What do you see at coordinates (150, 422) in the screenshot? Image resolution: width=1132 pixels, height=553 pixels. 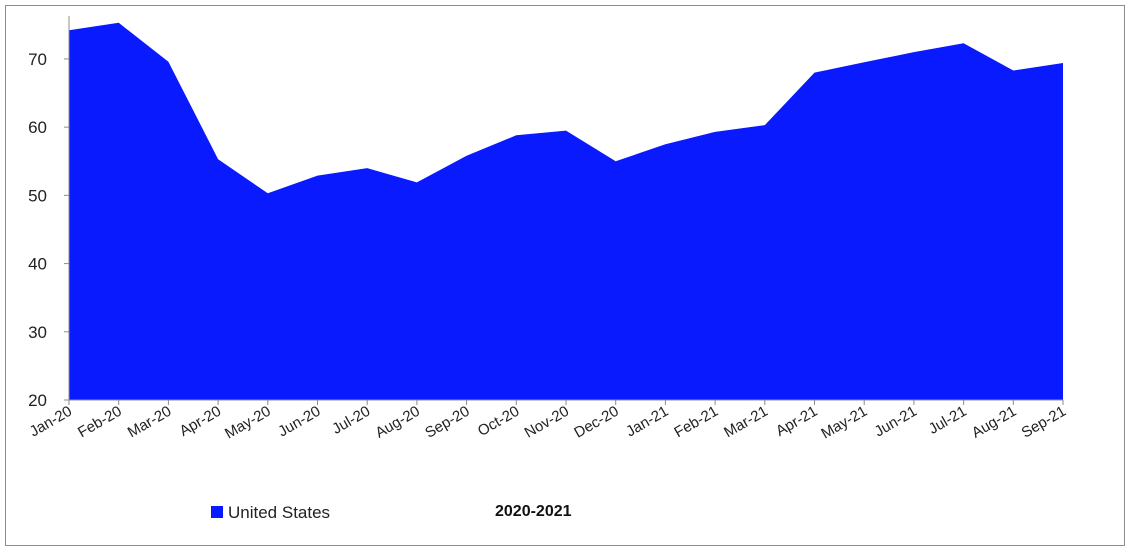 I see `x-tick-label: Mar-20` at bounding box center [150, 422].